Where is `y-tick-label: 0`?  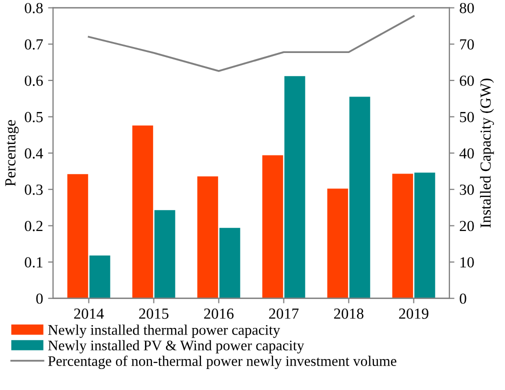
y-tick-label: 0 is located at coordinates (39, 298).